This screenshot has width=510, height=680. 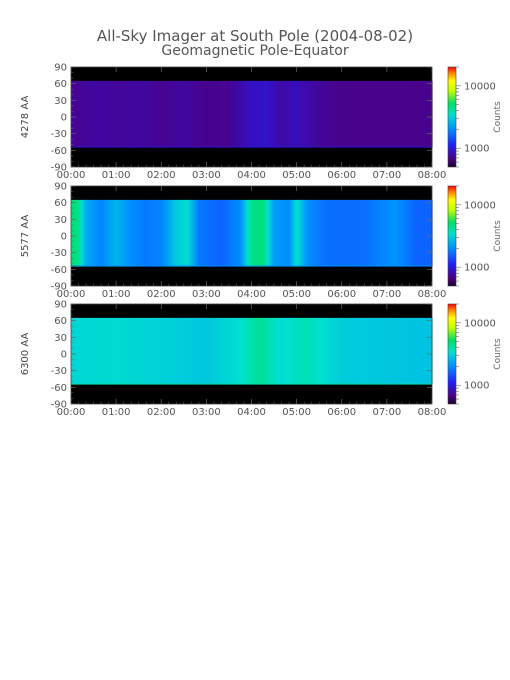 What do you see at coordinates (60, 68) in the screenshot?
I see `y-tick-label: 90` at bounding box center [60, 68].